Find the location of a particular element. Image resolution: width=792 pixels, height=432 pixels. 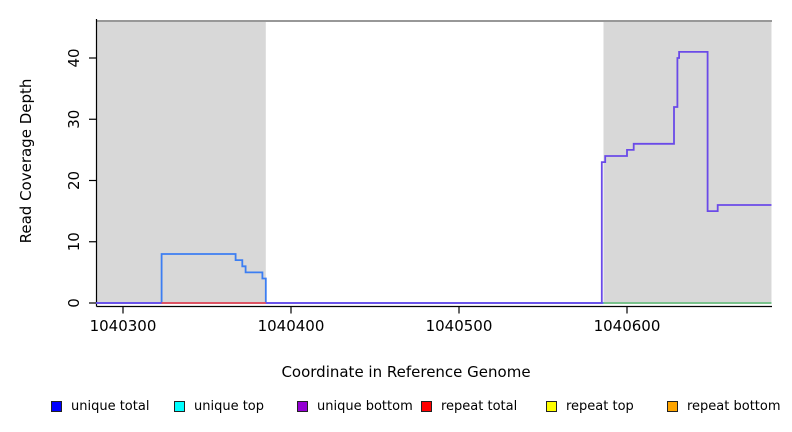

y-tick-label: 40 is located at coordinates (74, 57).